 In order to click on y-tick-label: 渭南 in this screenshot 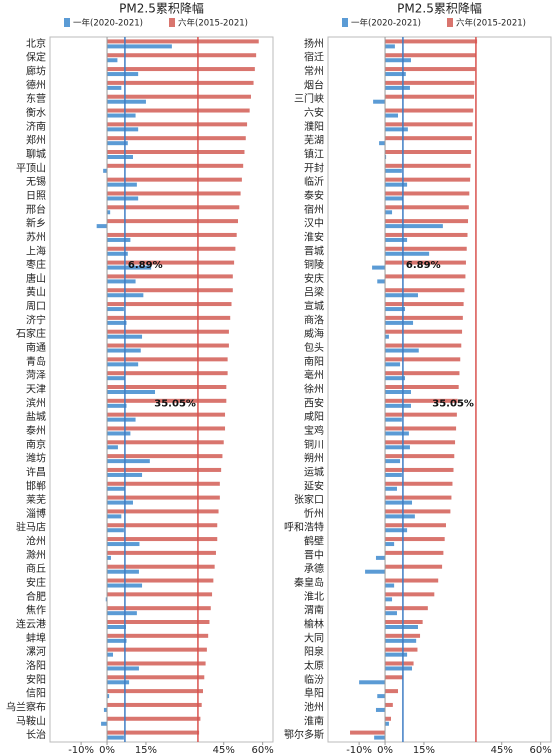, I will do `click(314, 610)`.